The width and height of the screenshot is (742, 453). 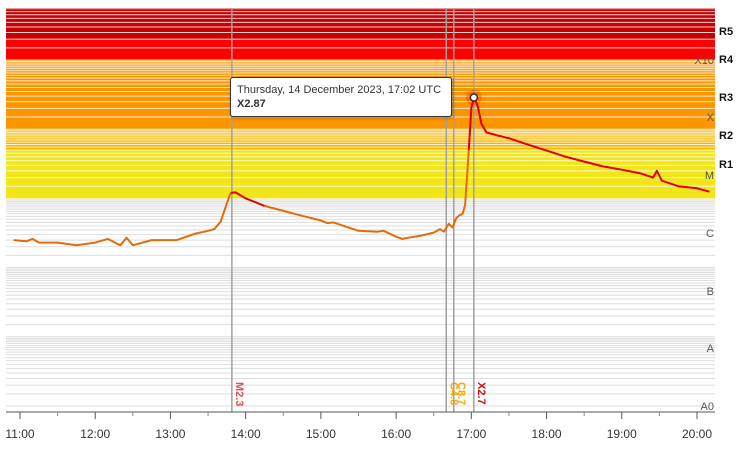 I want to click on hover-point, so click(x=474, y=97).